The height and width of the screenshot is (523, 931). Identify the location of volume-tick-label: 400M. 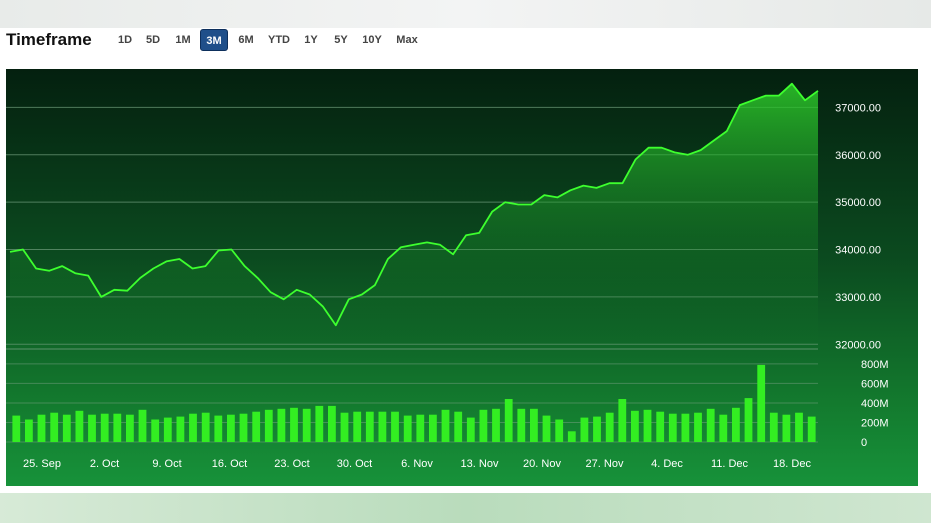
(875, 404).